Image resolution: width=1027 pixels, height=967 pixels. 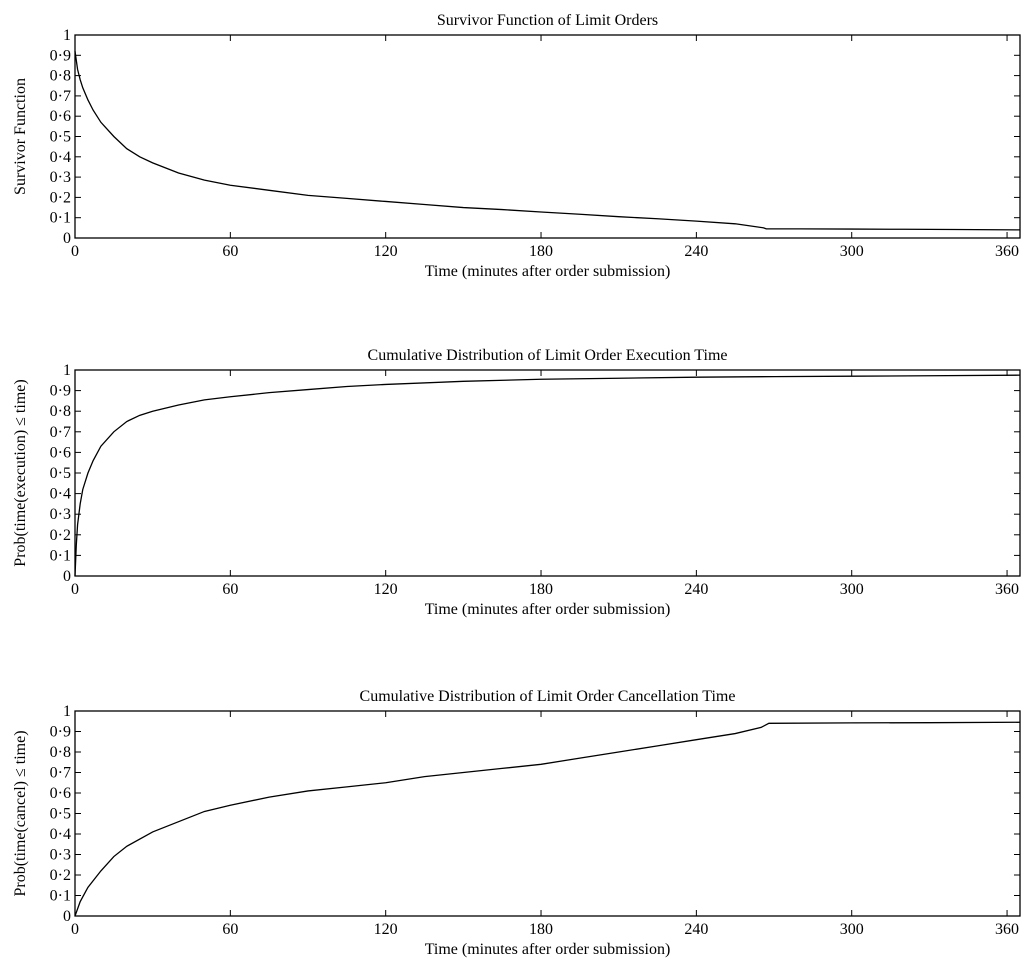 I want to click on chart2-ytick-label: 0·7, so click(x=60, y=432).